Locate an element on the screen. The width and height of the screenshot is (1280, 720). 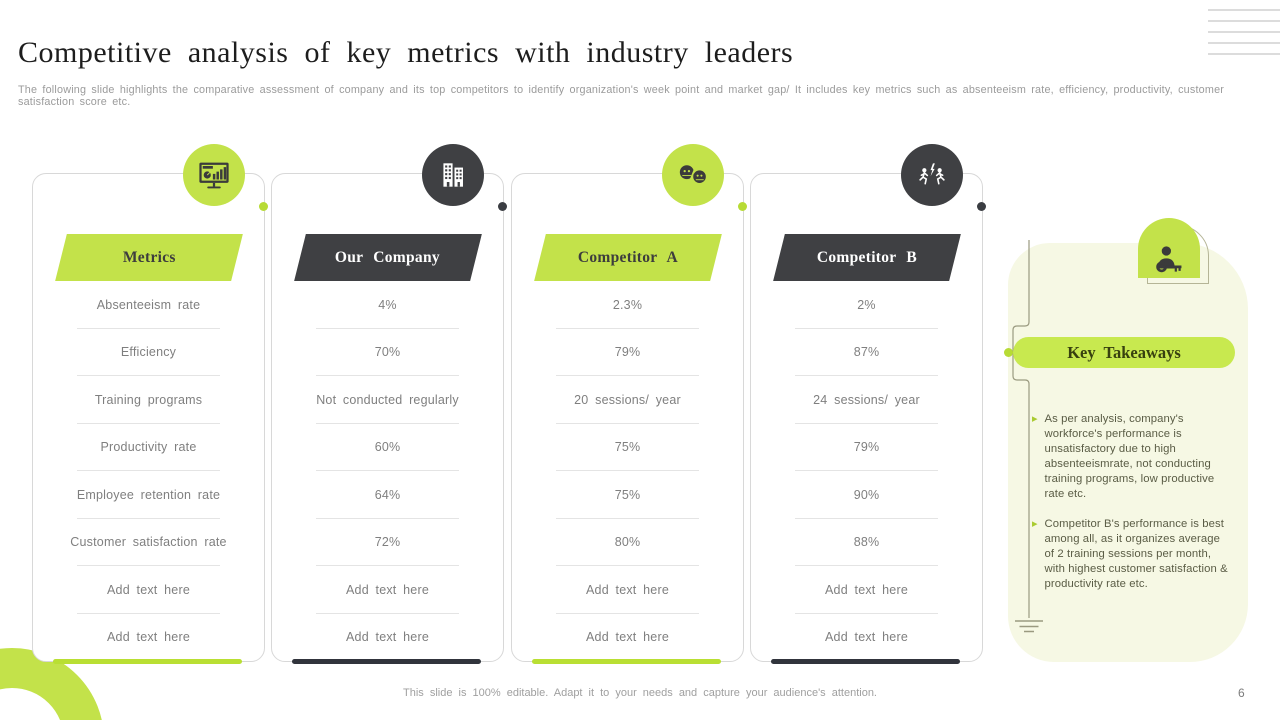
column-header-label: Competitor B is located at coordinates (866, 257).